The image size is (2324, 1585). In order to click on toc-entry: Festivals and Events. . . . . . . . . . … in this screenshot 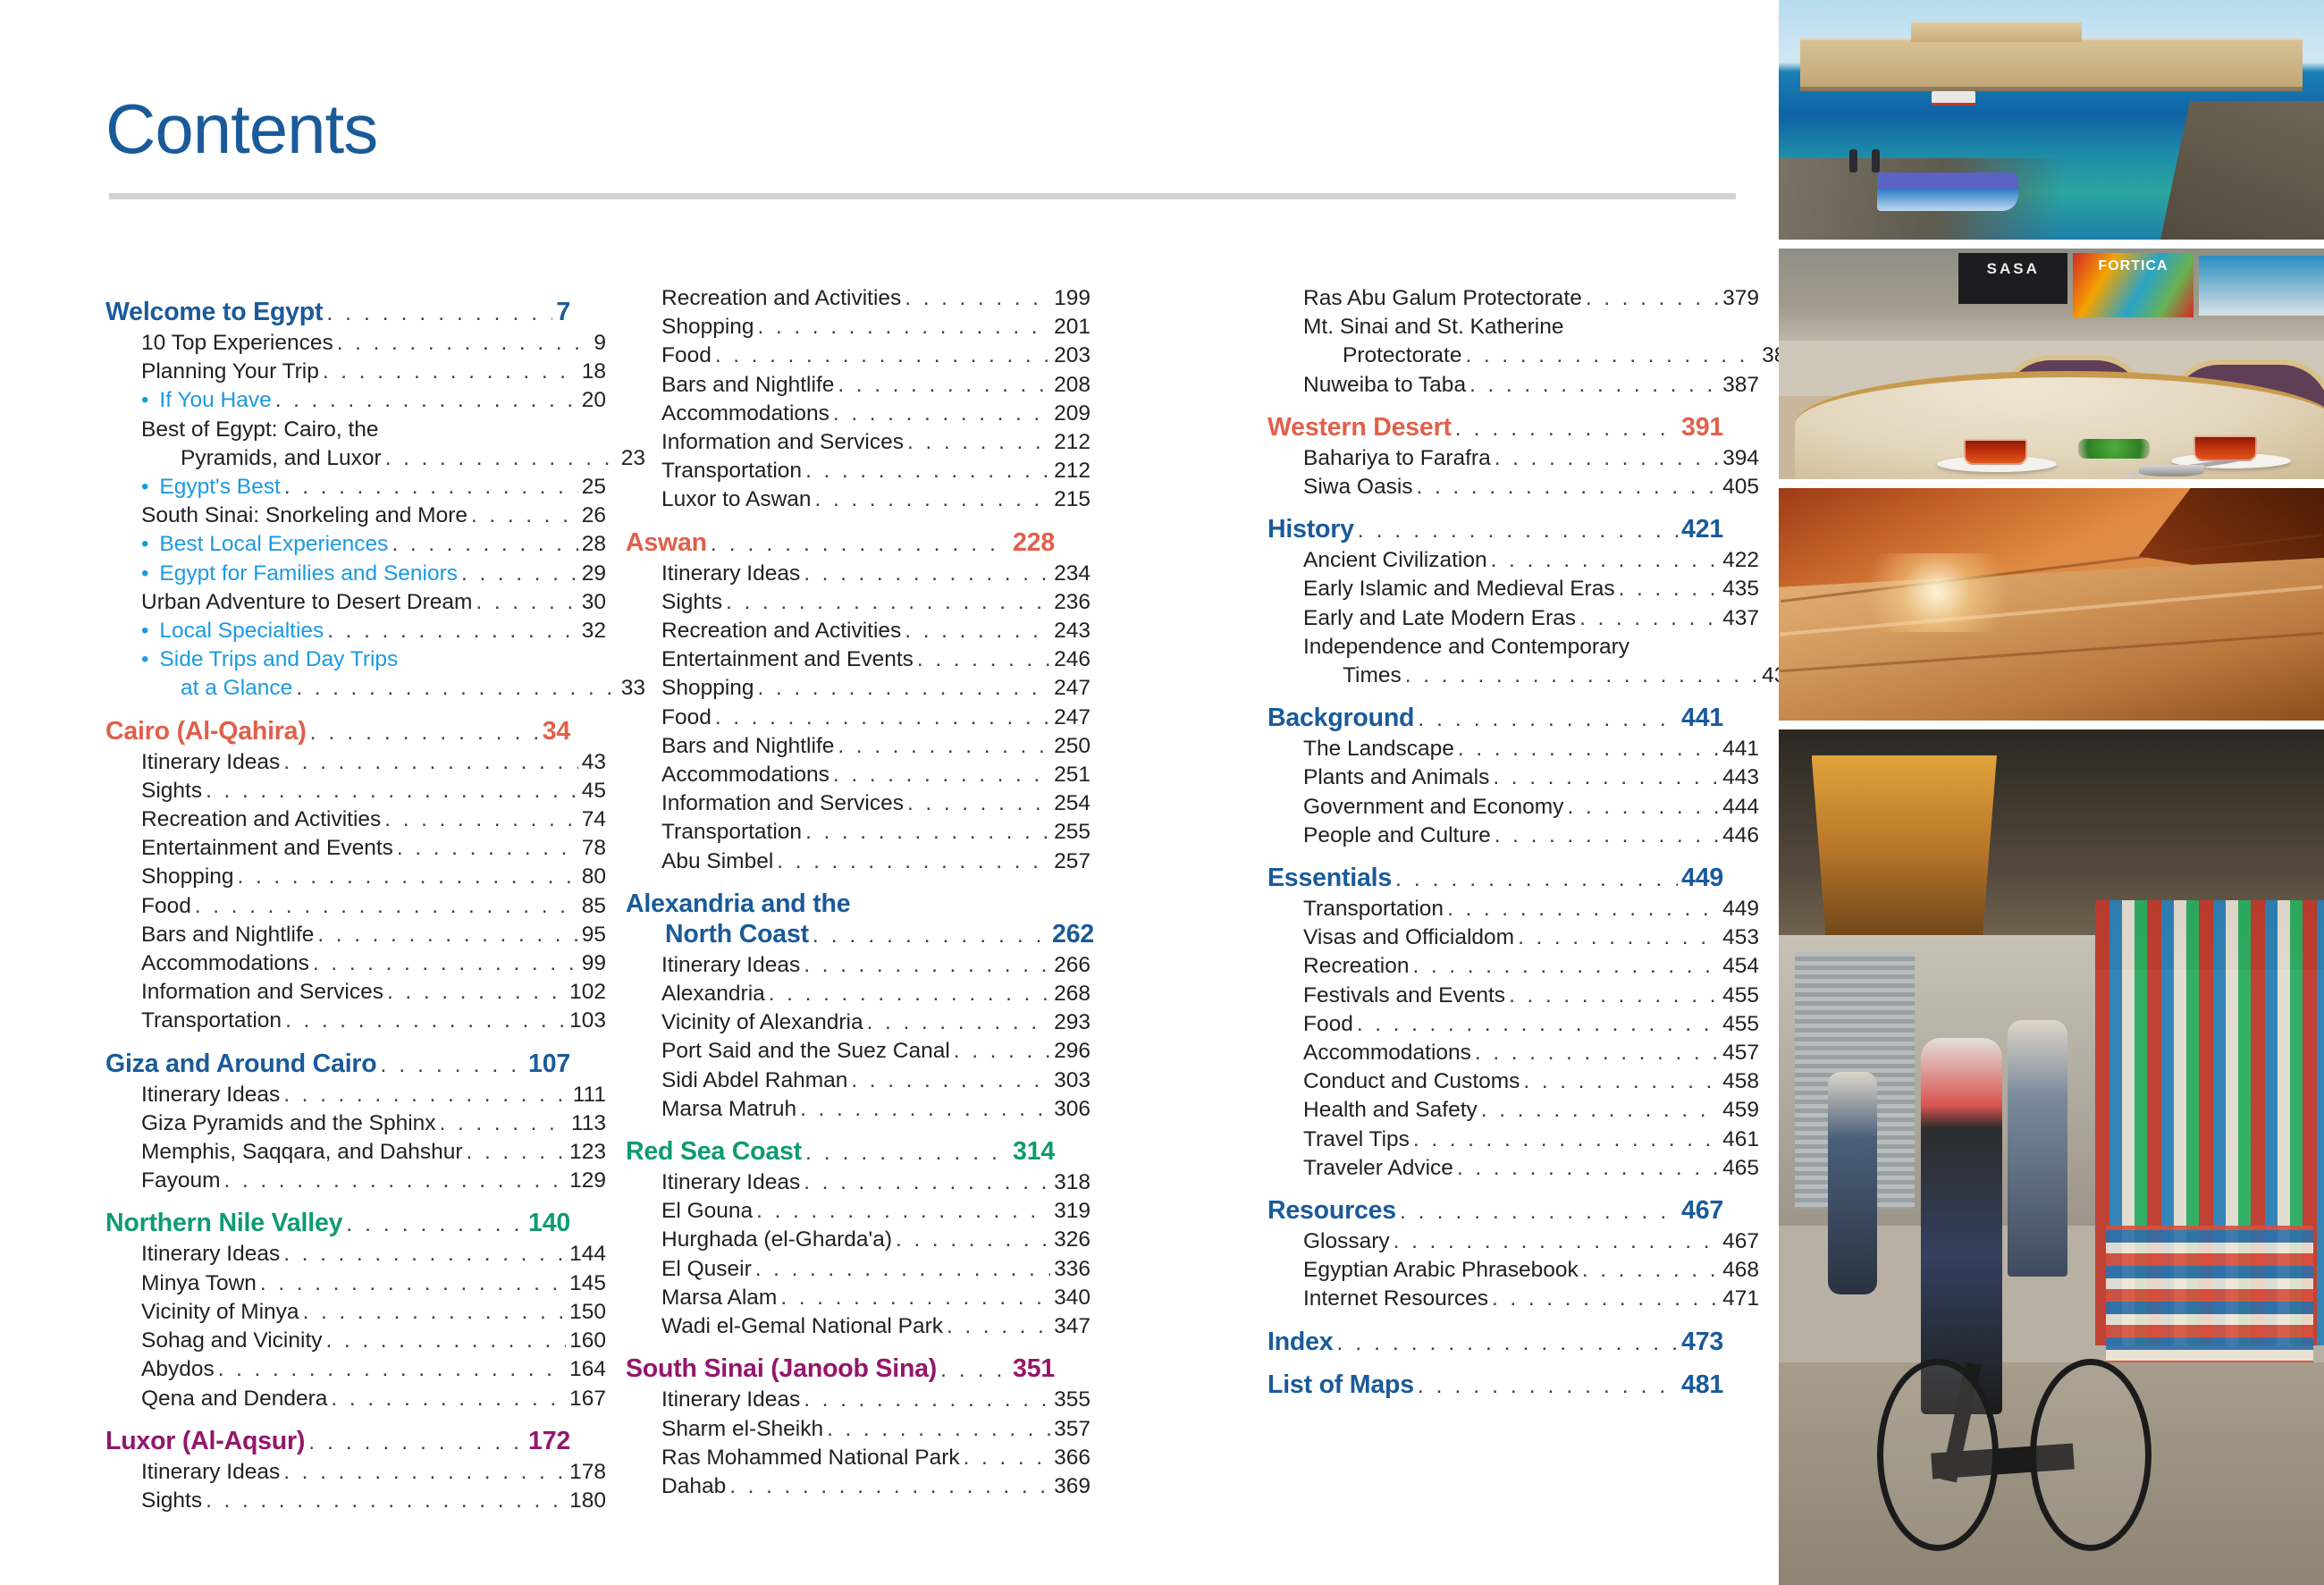, I will do `click(1513, 996)`.